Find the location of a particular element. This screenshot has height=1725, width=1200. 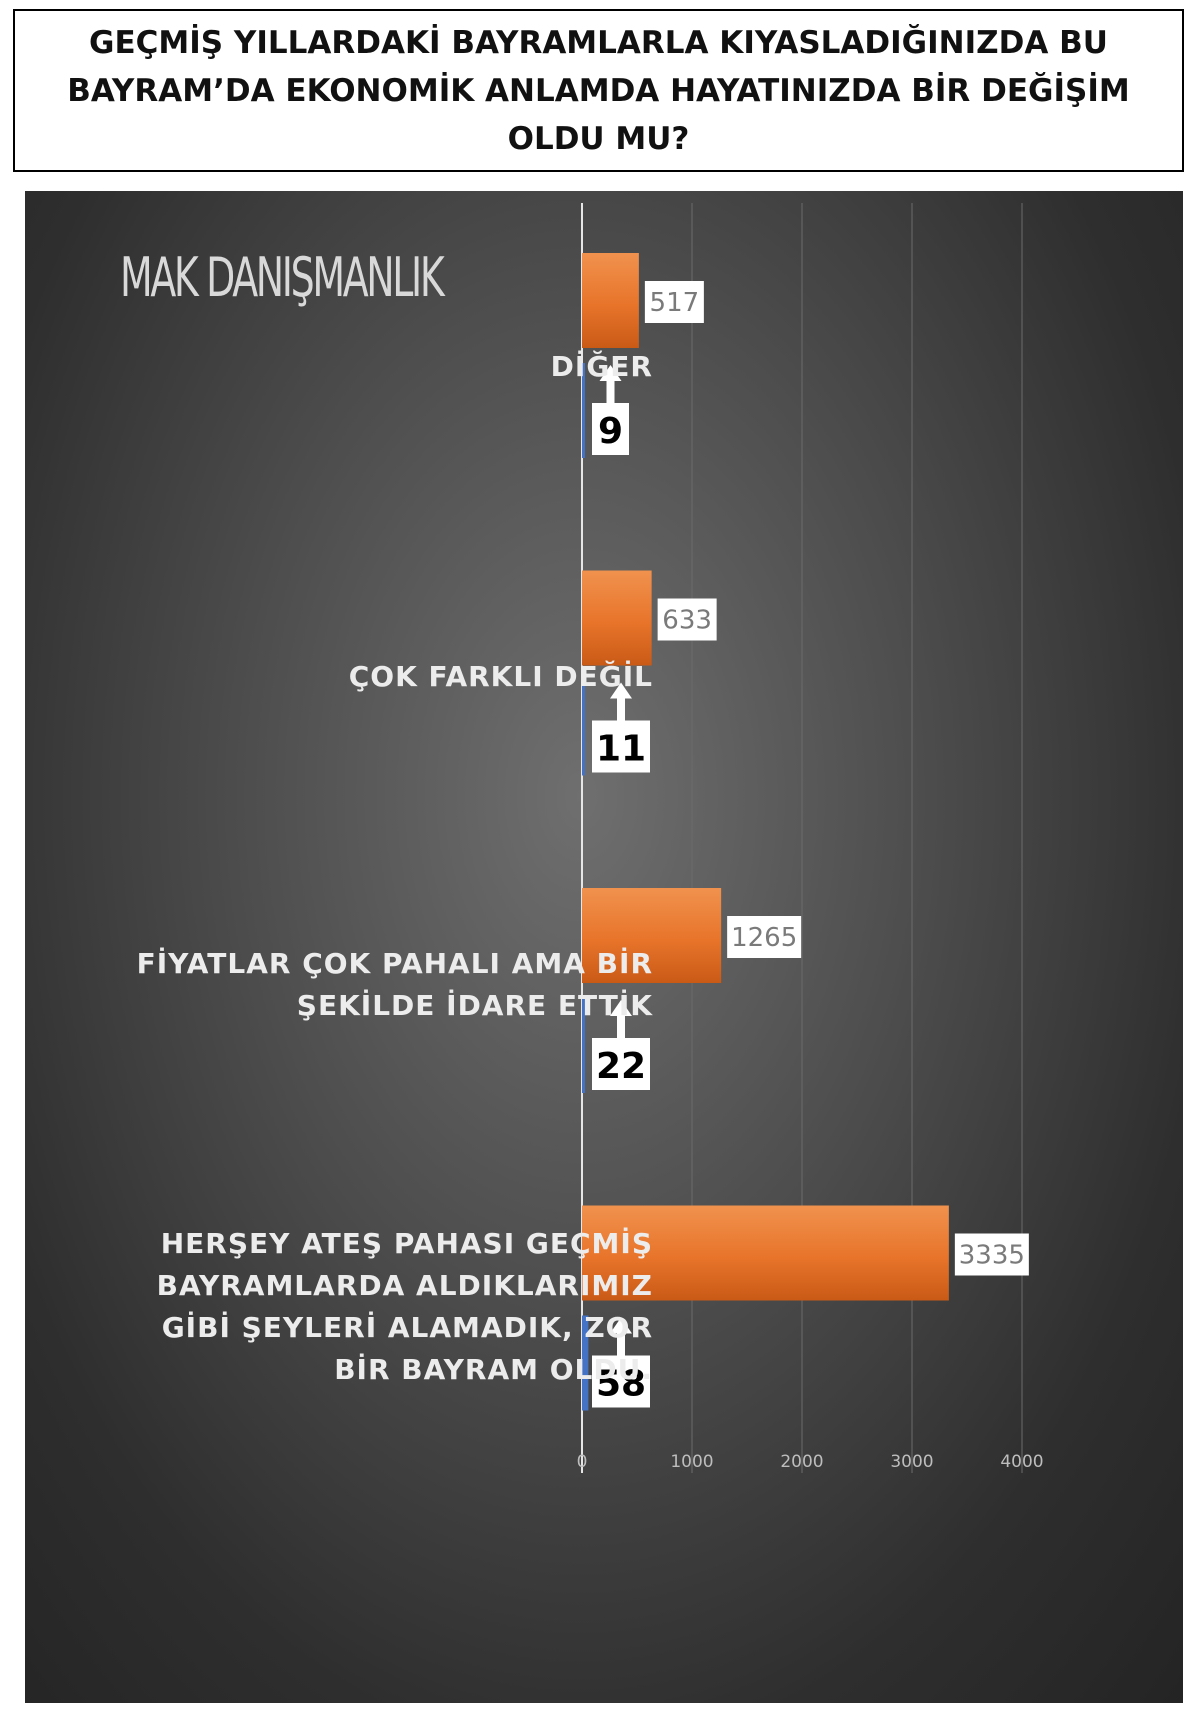

value-label-primary: 633 is located at coordinates (687, 621).